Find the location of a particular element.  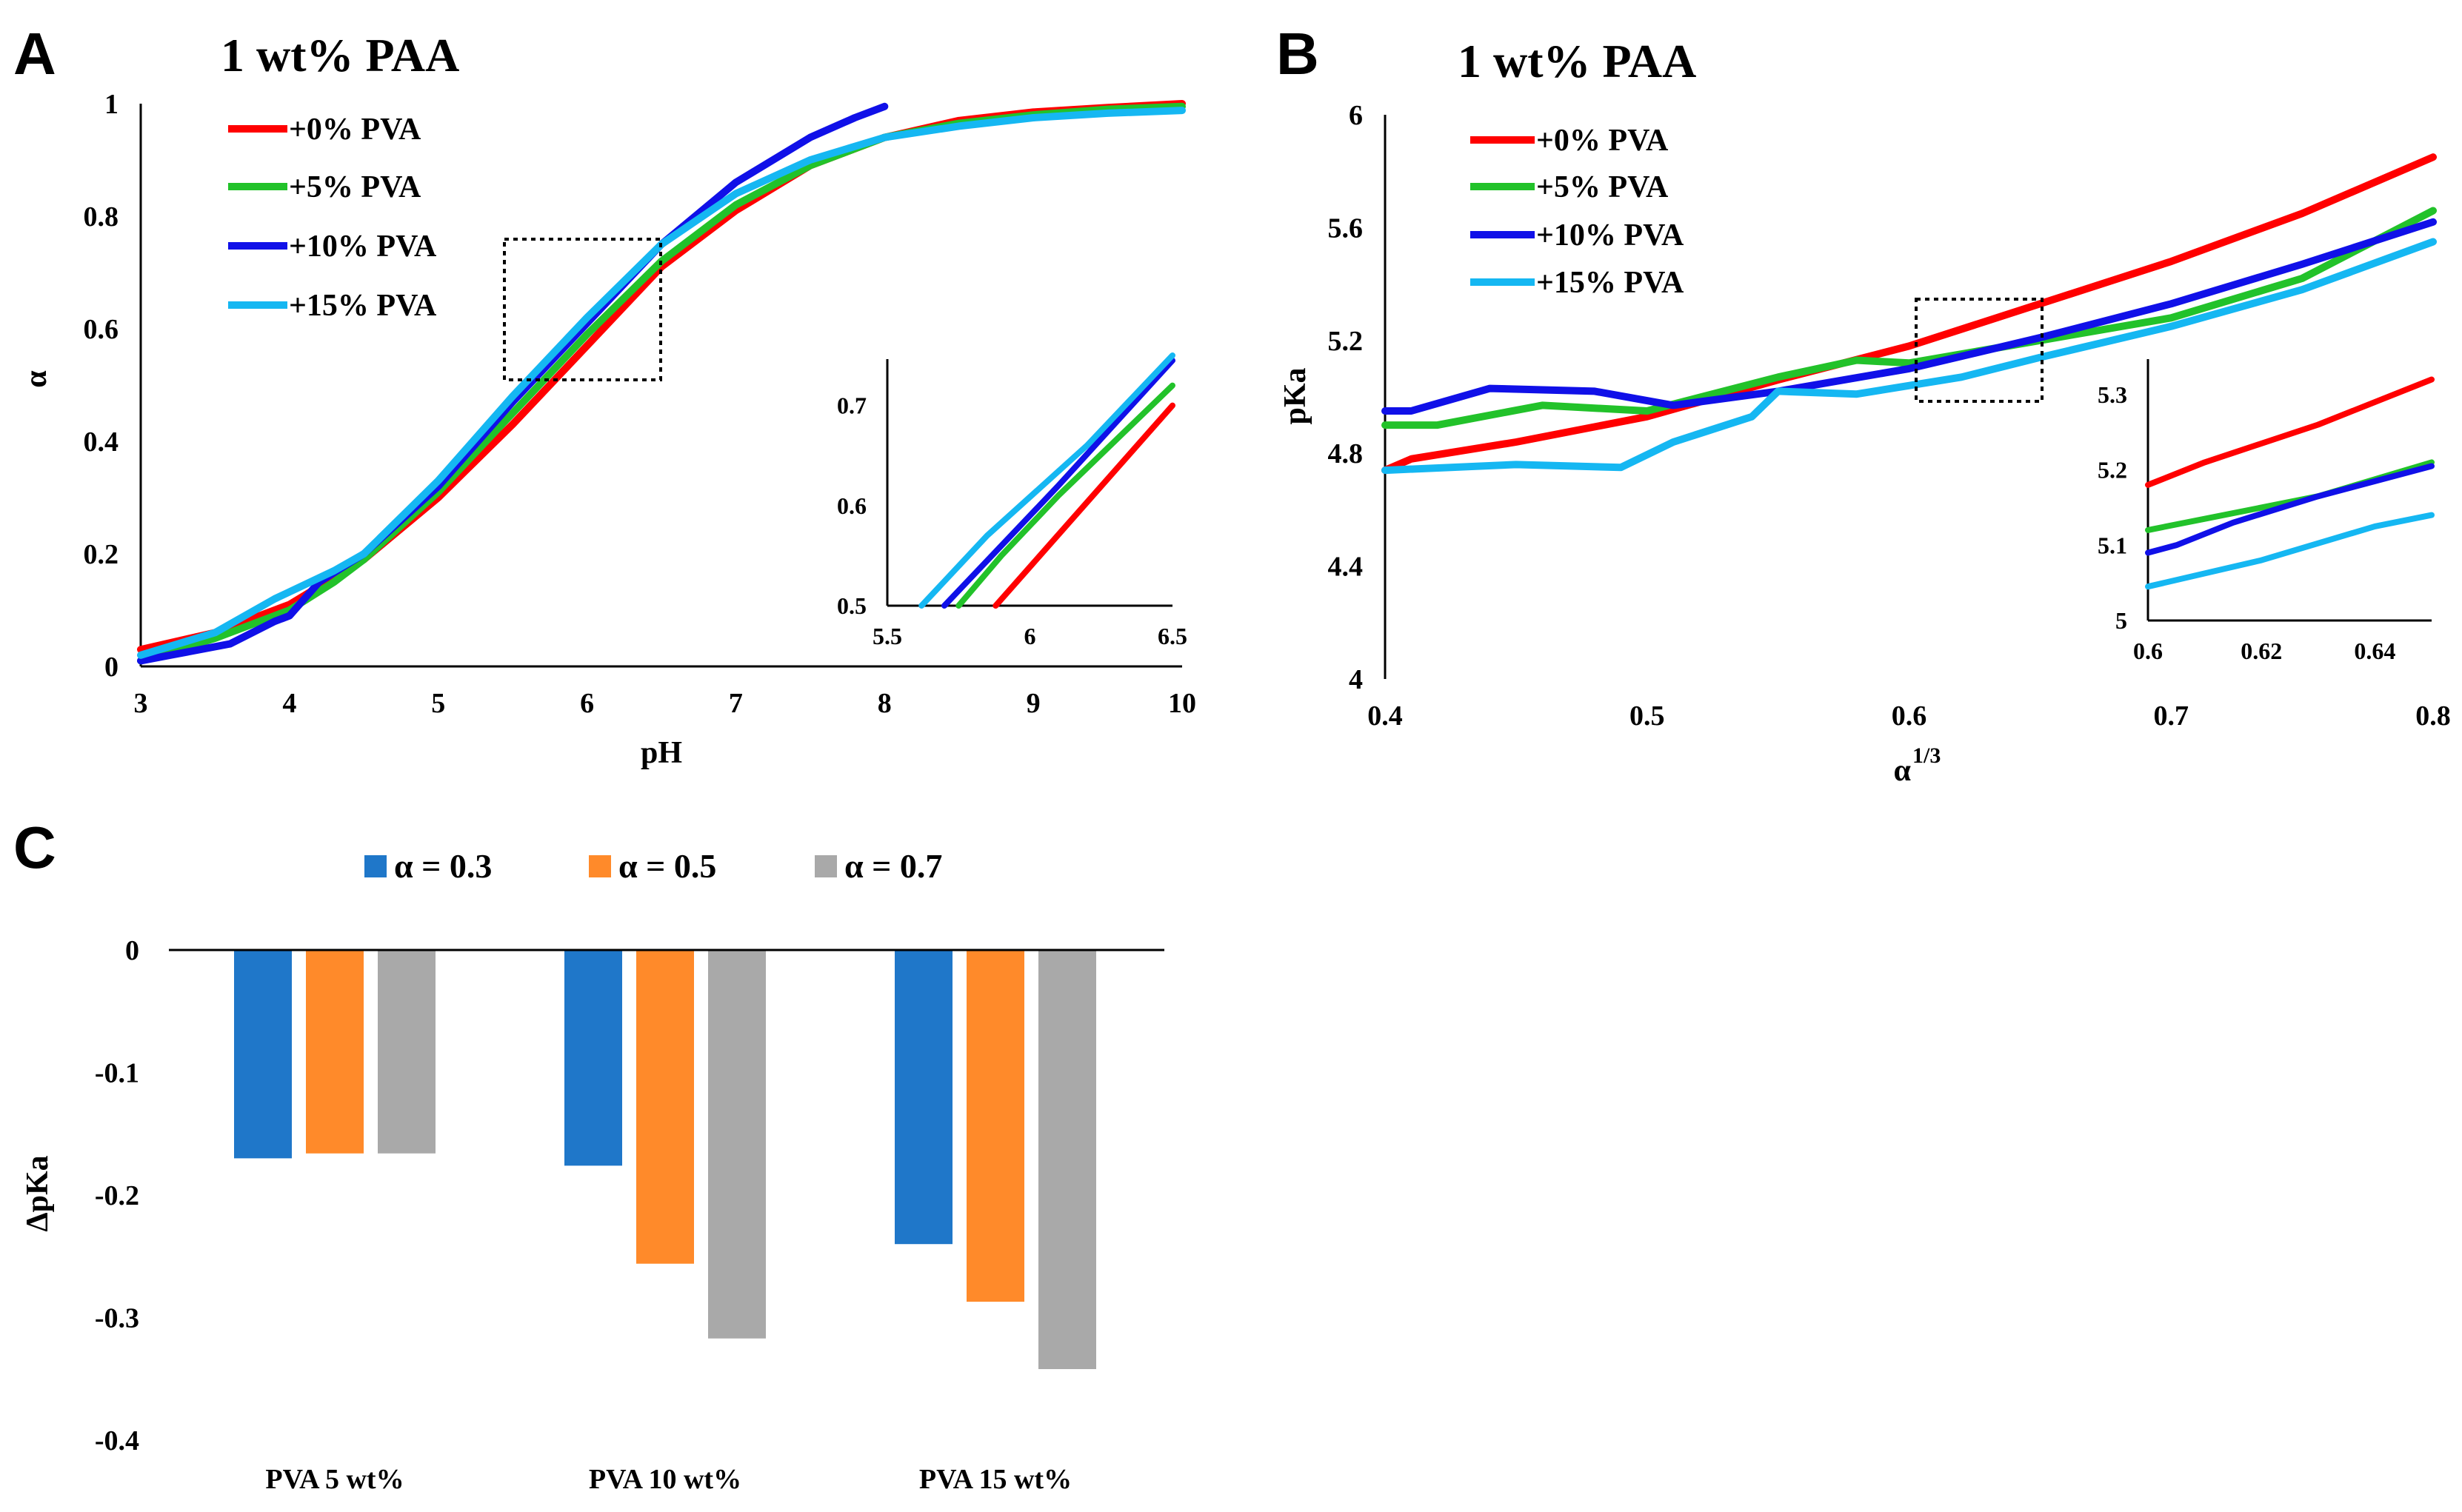

panel-b-series is located at coordinates (1909, 314).